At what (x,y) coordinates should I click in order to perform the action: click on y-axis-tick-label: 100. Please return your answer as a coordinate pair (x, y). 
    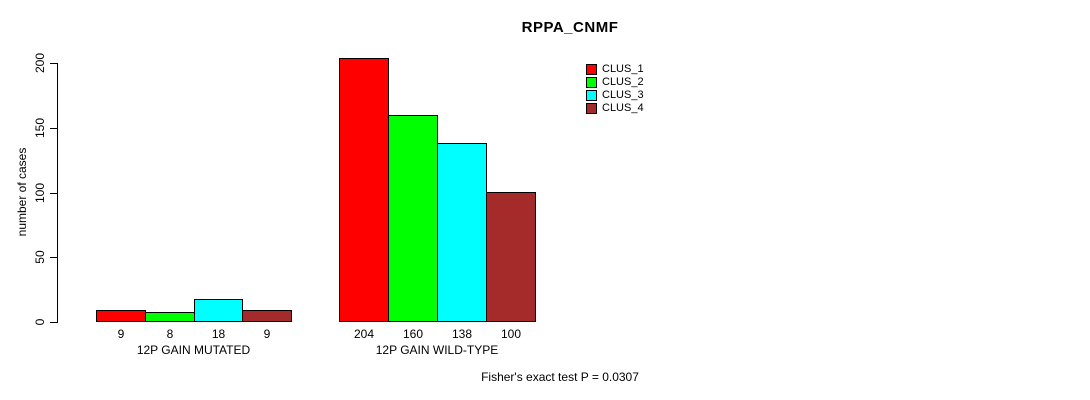
    Looking at the image, I should click on (40, 193).